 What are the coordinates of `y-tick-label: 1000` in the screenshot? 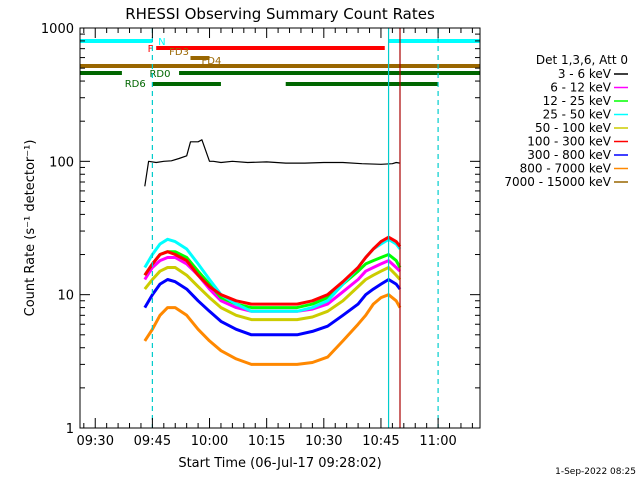 It's located at (57, 29).